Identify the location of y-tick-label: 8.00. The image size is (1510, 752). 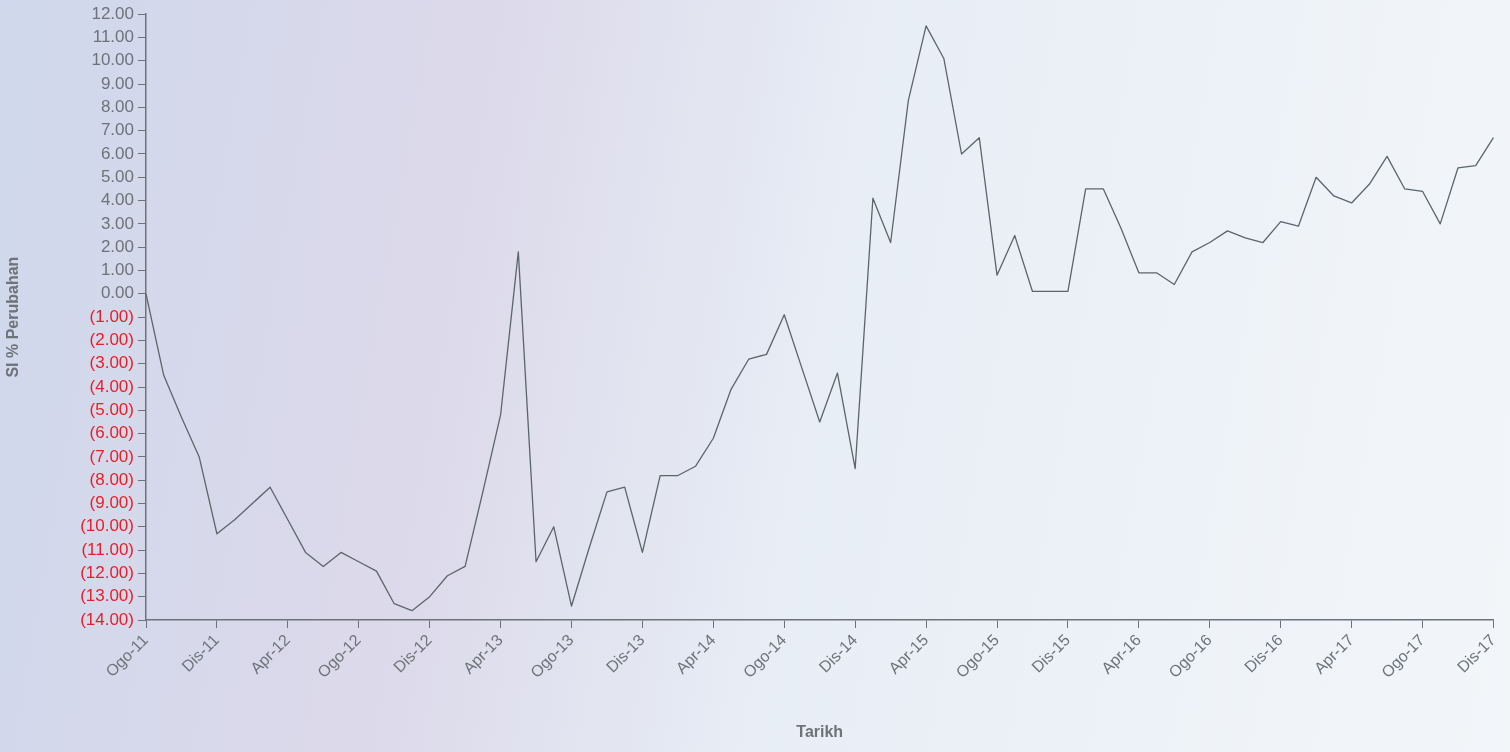
(117, 107).